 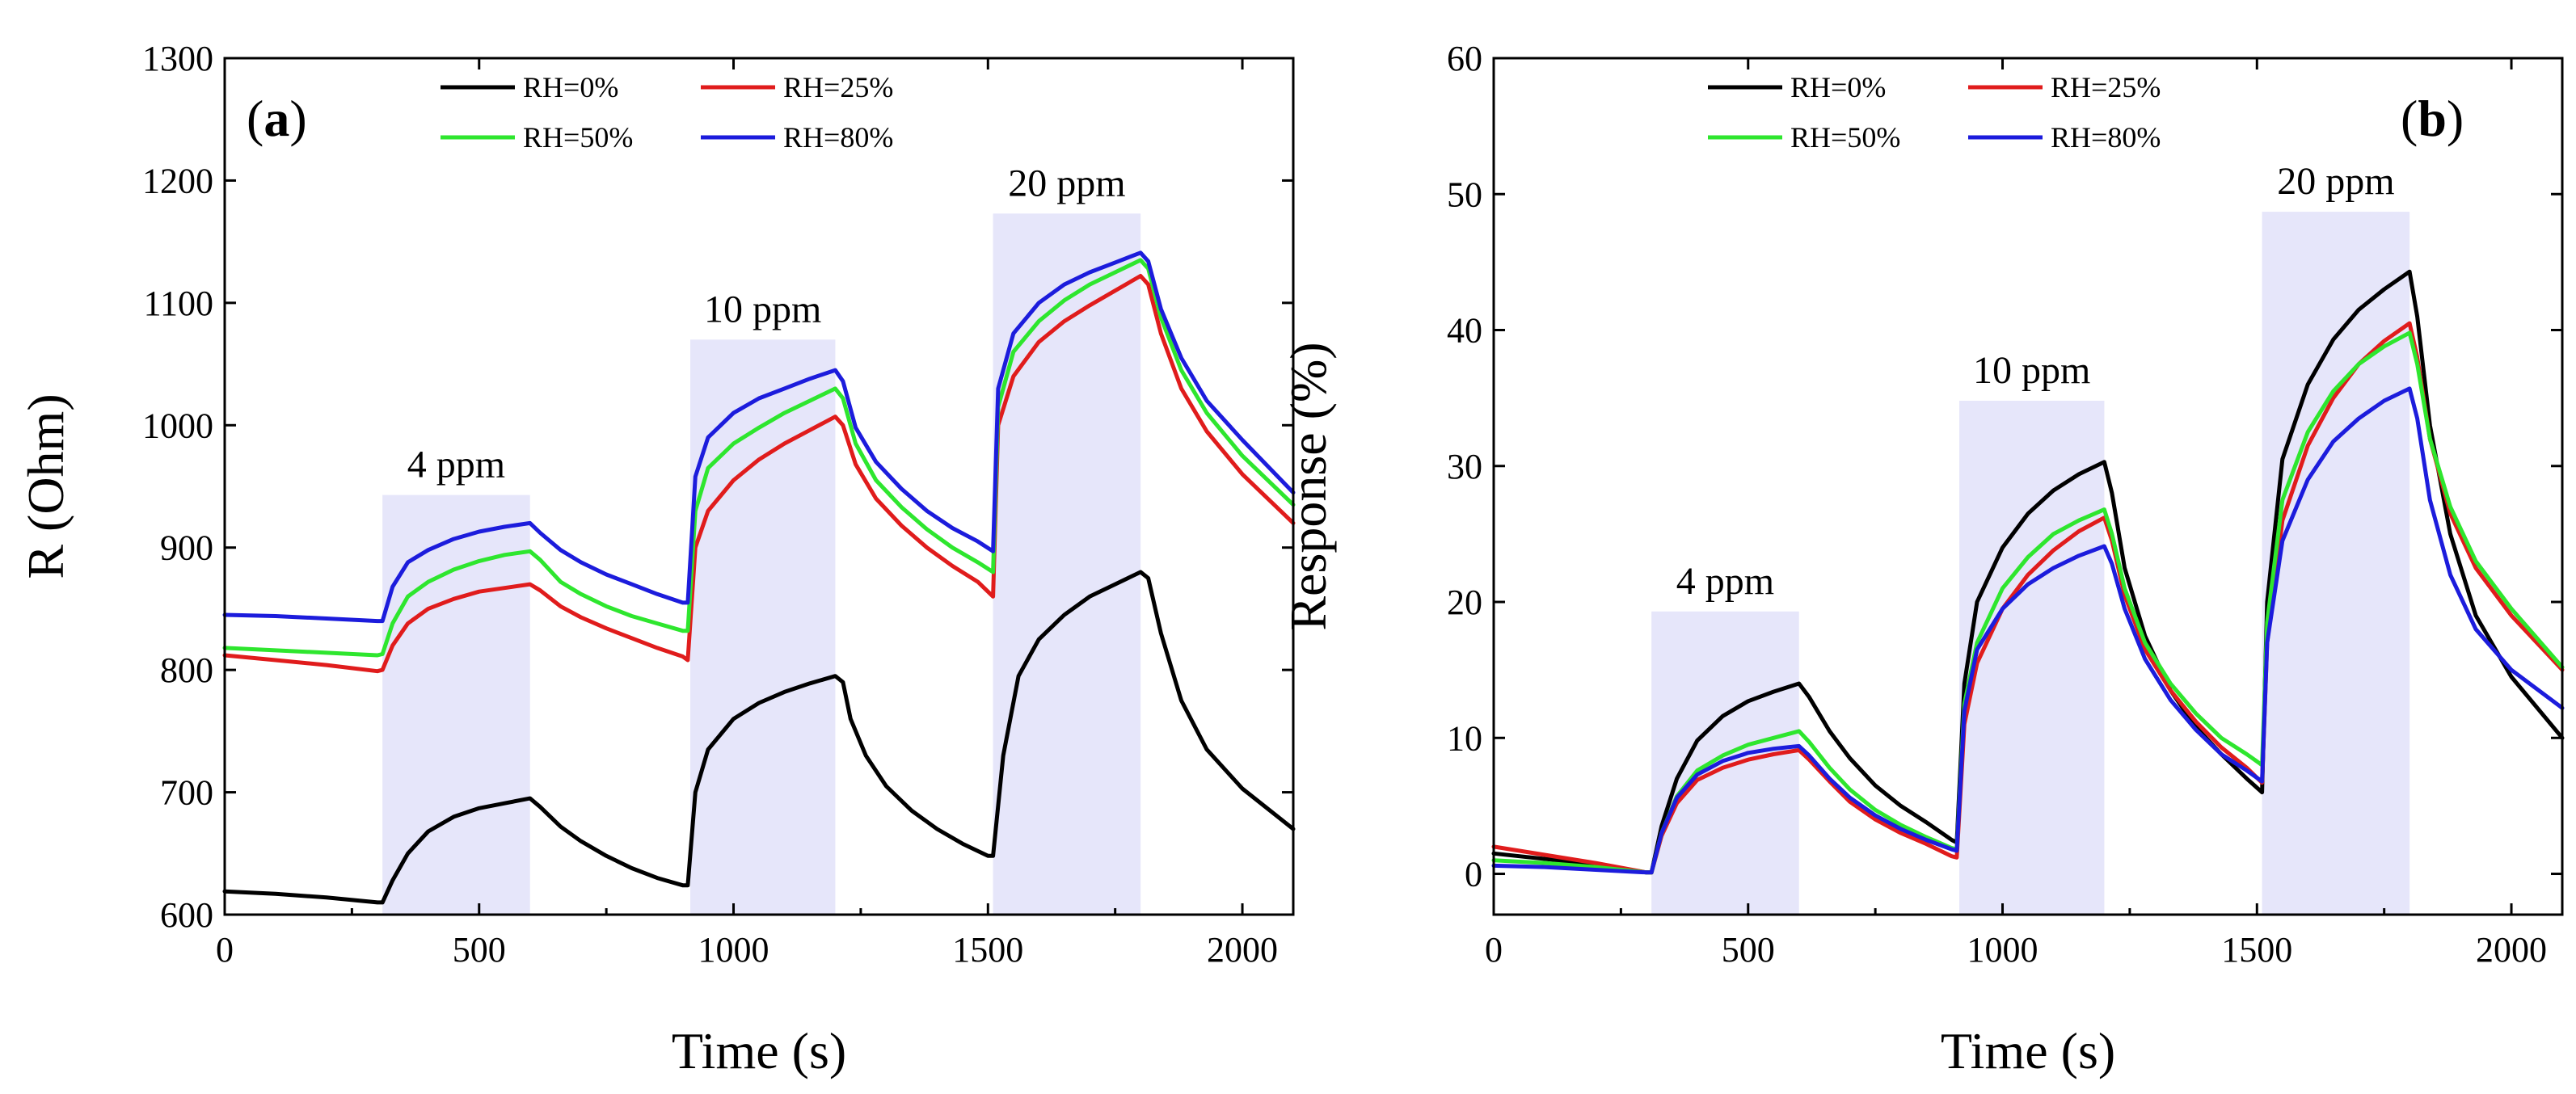 What do you see at coordinates (187, 915) in the screenshot?
I see `y-tick-label: 600` at bounding box center [187, 915].